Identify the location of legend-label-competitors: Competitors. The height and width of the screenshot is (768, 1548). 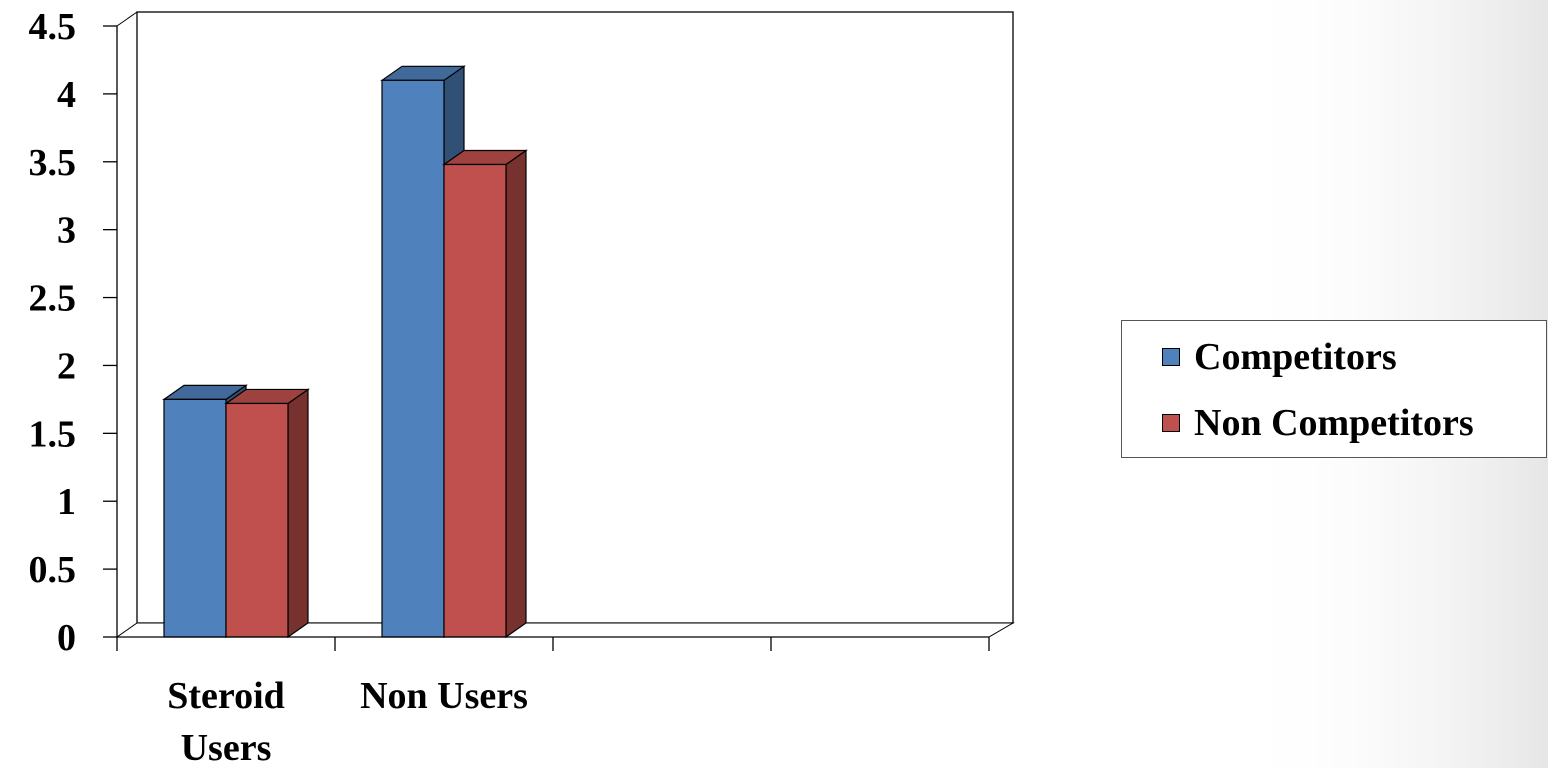
(1295, 357).